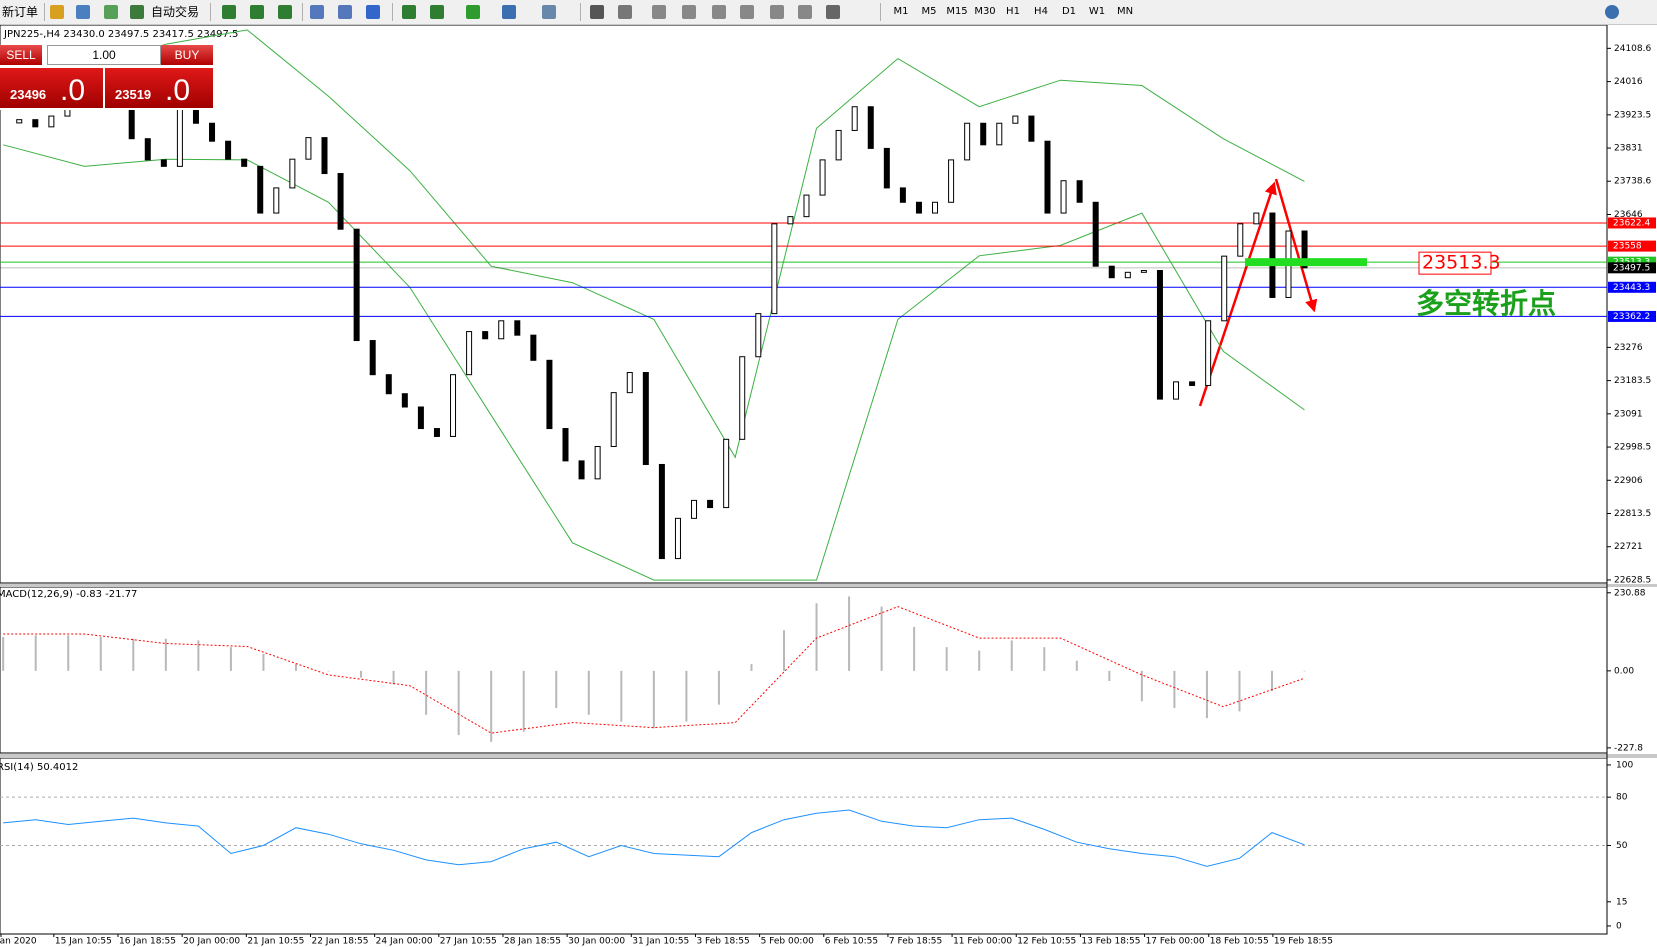 This screenshot has height=947, width=1657. I want to click on y-tick-label: 0.00, so click(1624, 671).